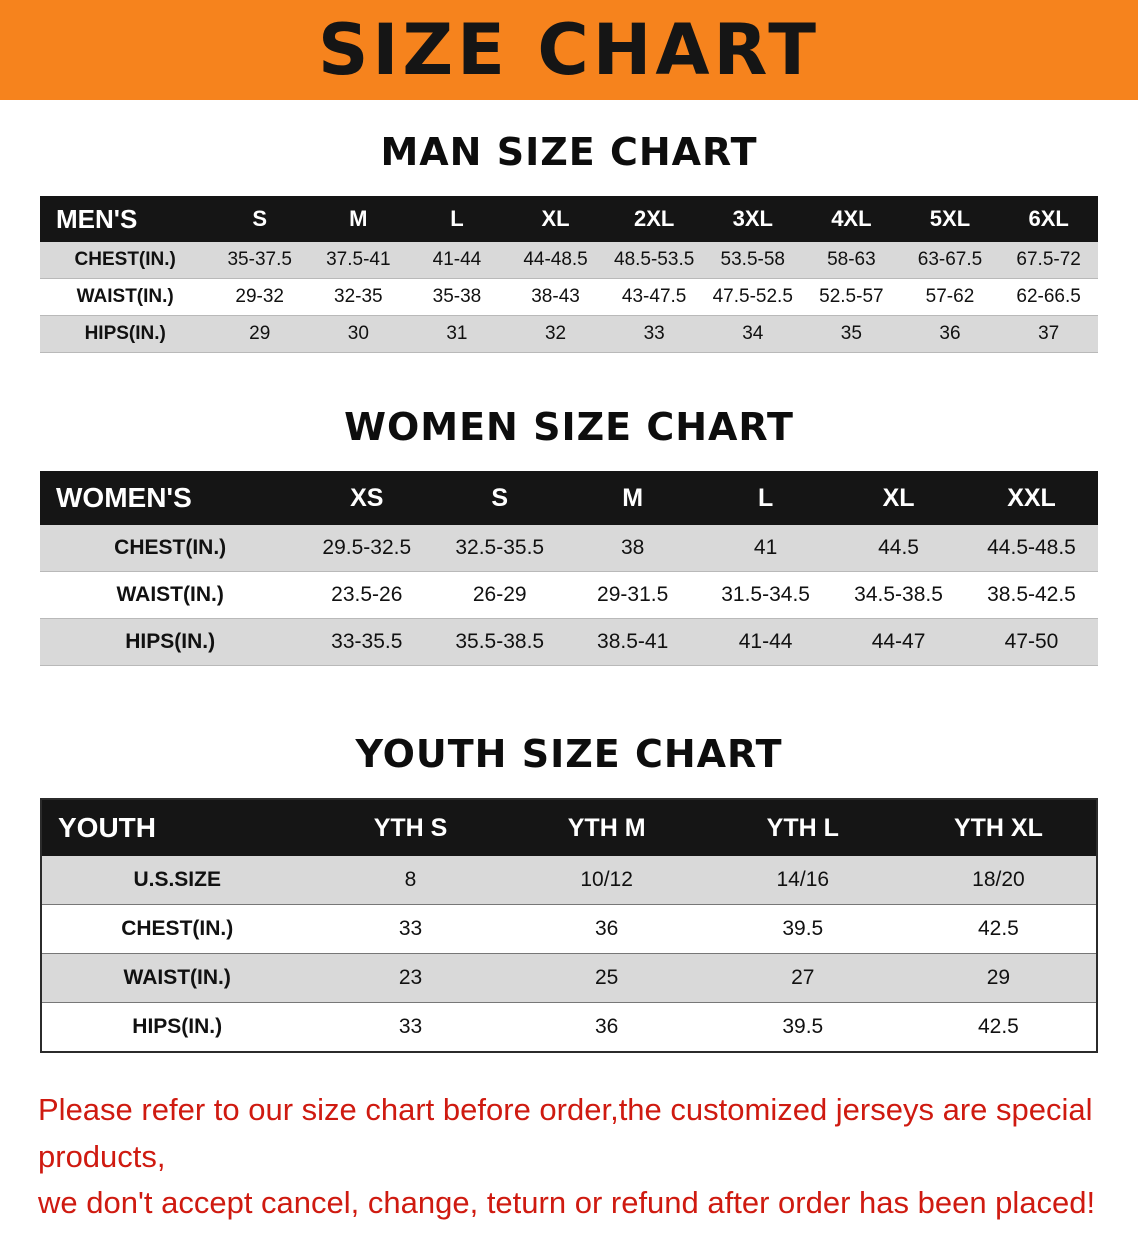 The width and height of the screenshot is (1138, 1247). What do you see at coordinates (555, 297) in the screenshot?
I see `value-cell: 38-43` at bounding box center [555, 297].